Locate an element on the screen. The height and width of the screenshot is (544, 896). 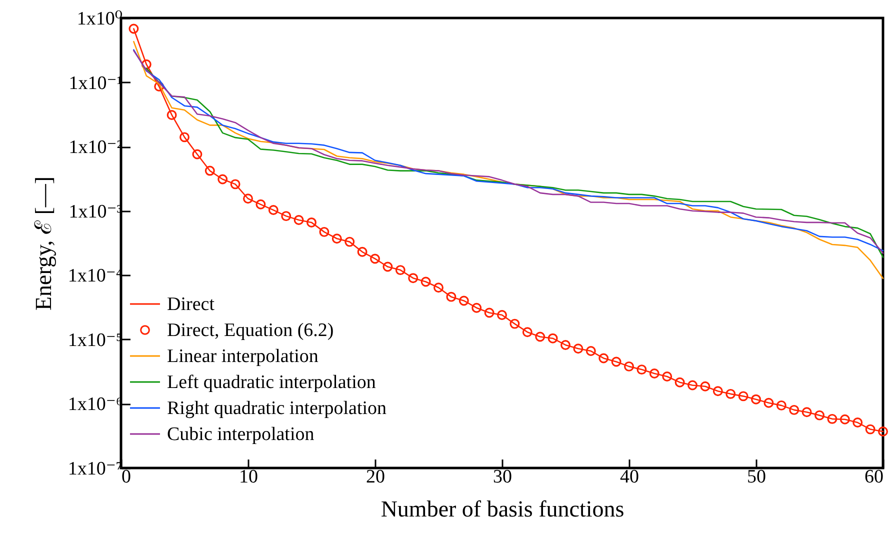
x-tick-label: 0 is located at coordinates (126, 477).